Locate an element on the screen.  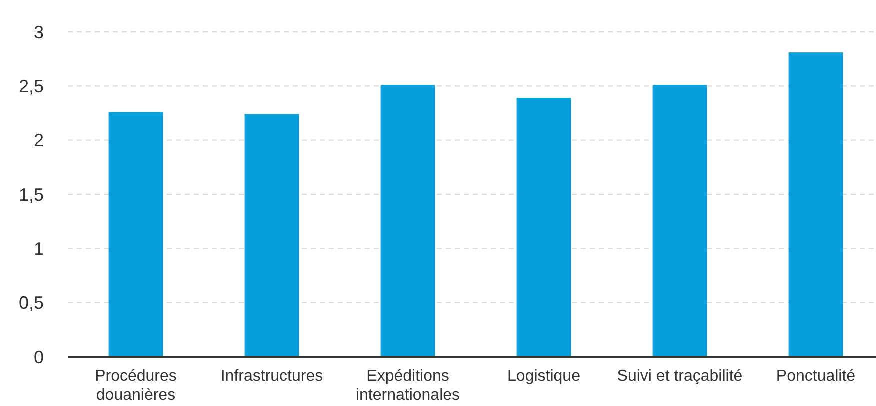
x-tick-label: Logistique is located at coordinates (544, 376).